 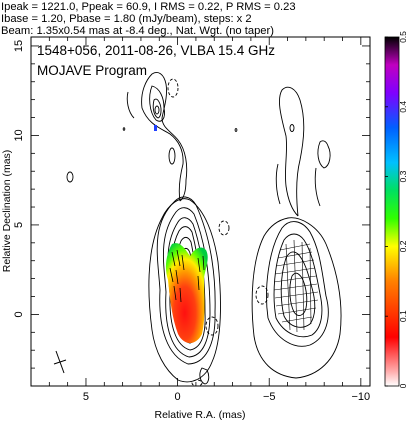 I want to click on polarization-colour-map, so click(x=181, y=234).